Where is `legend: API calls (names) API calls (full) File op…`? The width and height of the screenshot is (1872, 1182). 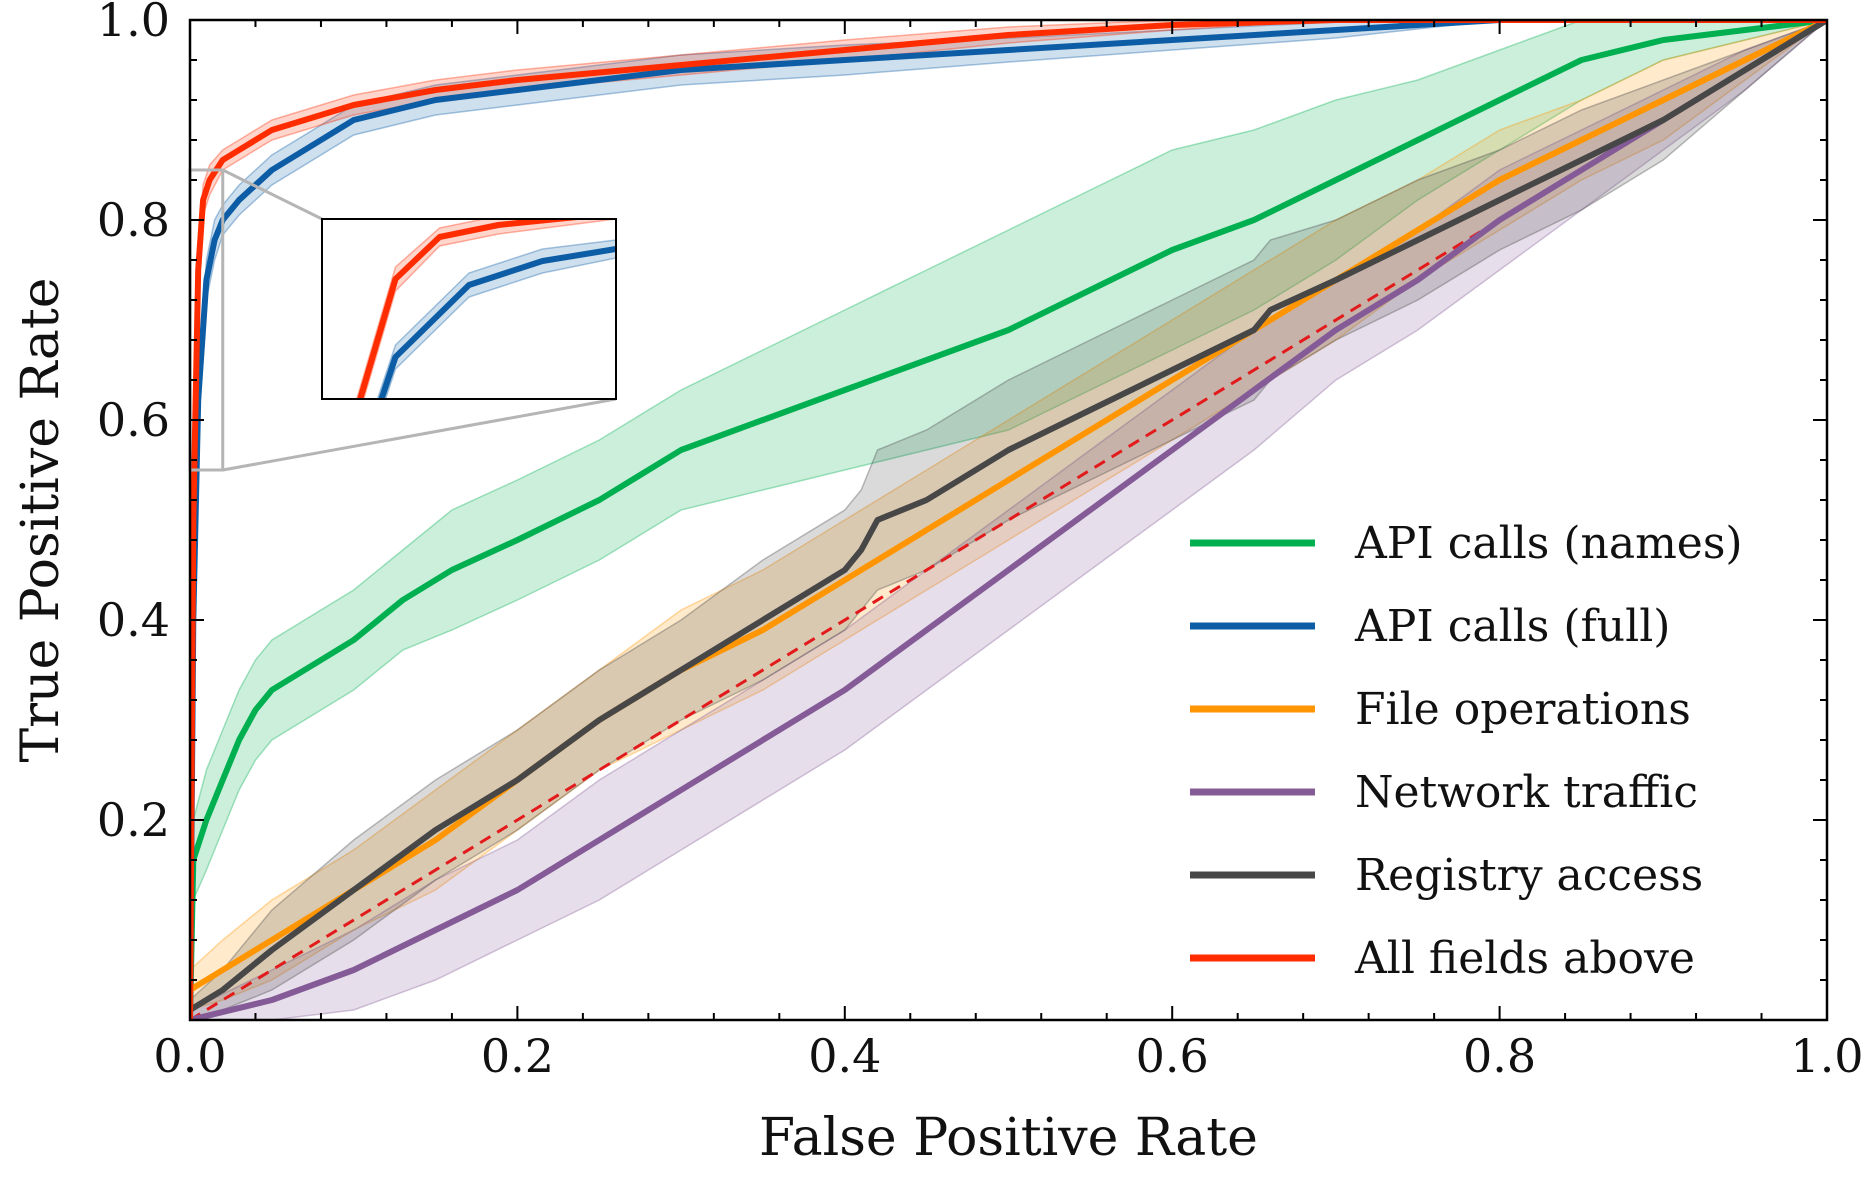
legend: API calls (names) API calls (full) File op… is located at coordinates (1466, 751).